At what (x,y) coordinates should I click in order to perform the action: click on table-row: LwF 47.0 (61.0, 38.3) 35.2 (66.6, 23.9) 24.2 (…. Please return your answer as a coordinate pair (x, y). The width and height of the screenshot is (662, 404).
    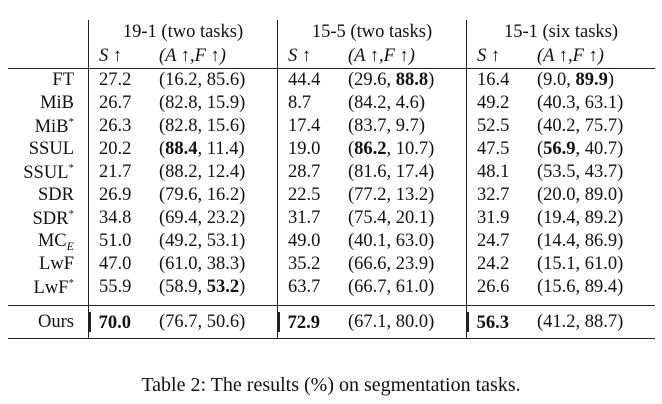
    Looking at the image, I should click on (331, 264).